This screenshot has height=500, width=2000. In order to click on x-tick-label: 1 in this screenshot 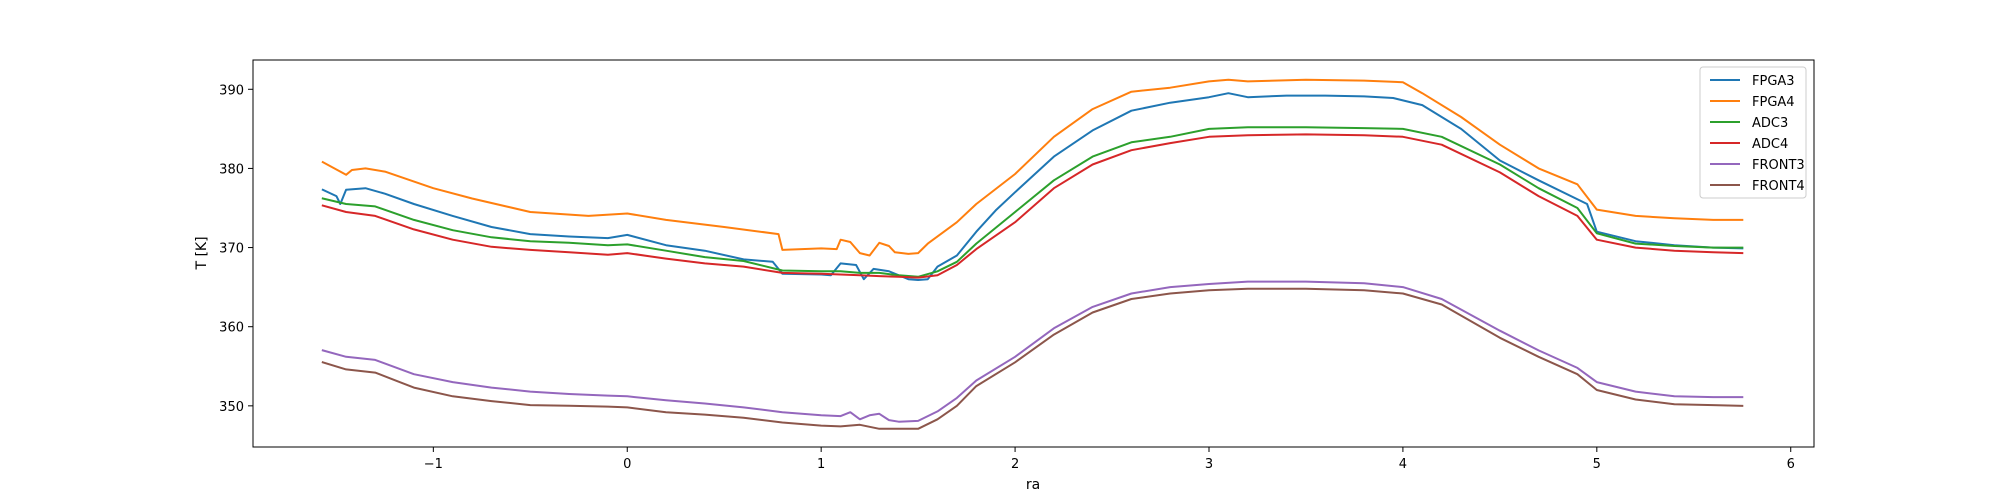, I will do `click(821, 464)`.